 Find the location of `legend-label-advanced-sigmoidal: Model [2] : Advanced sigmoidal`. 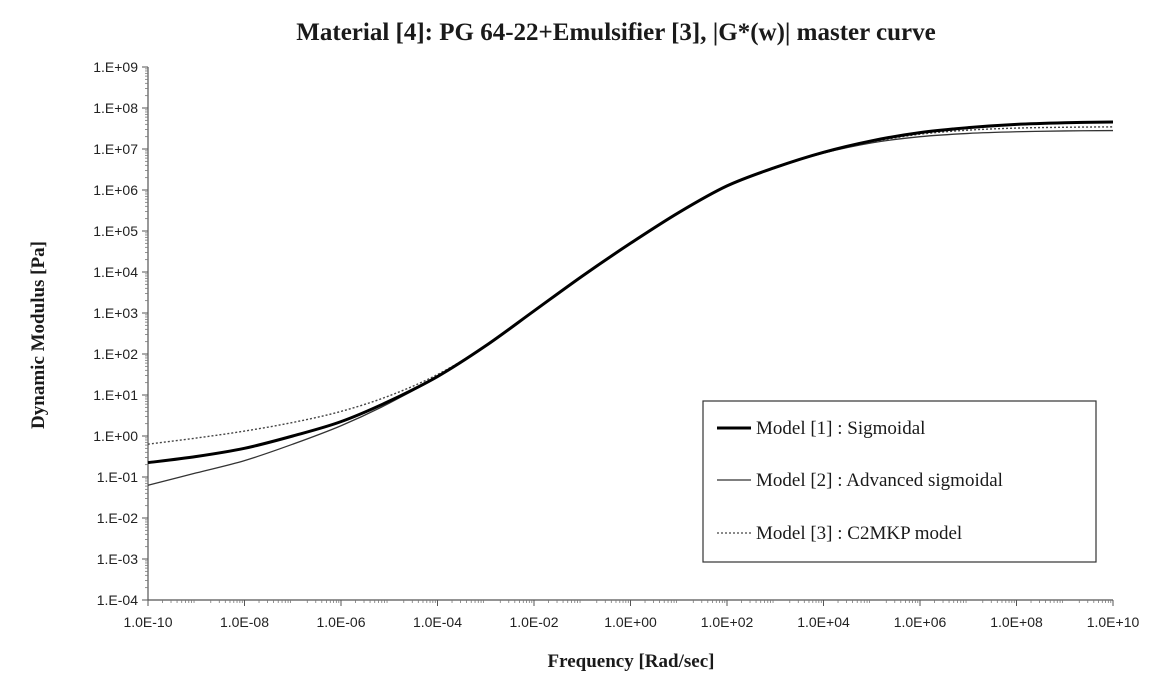

legend-label-advanced-sigmoidal: Model [2] : Advanced sigmoidal is located at coordinates (879, 480).